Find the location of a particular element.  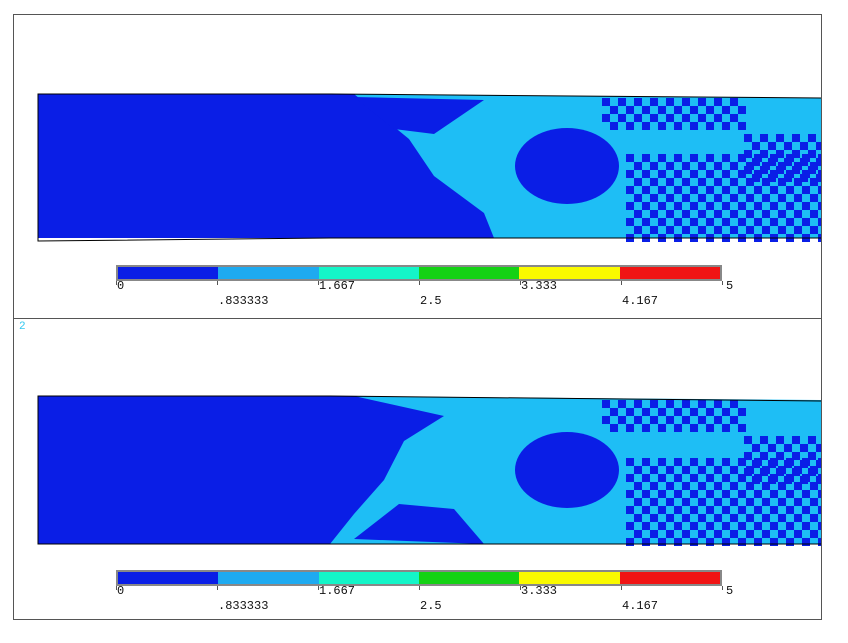

legend-tick-label: 0 is located at coordinates (121, 286).